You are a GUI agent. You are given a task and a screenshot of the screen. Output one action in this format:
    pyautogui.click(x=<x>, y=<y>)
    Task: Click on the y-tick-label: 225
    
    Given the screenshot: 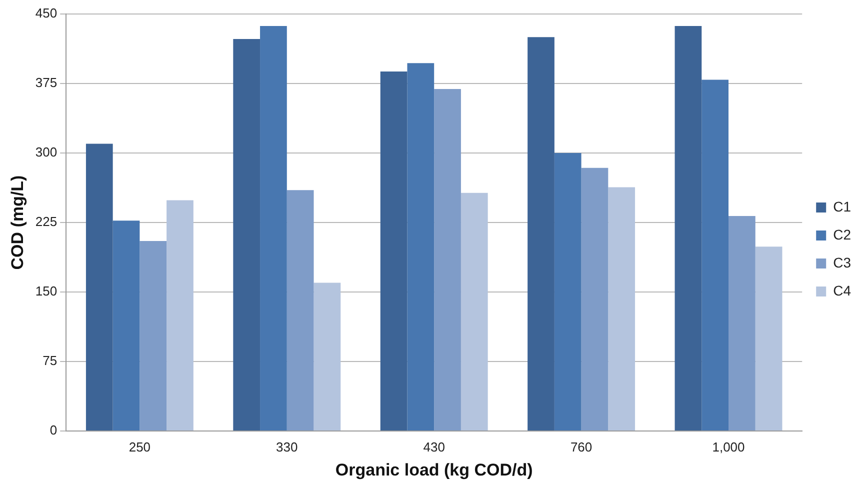 What is the action you would take?
    pyautogui.click(x=46, y=222)
    